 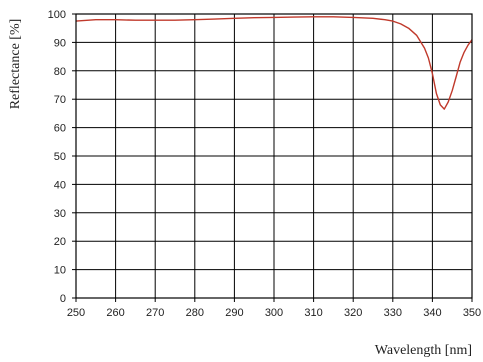 What do you see at coordinates (60, 100) in the screenshot?
I see `y-tick-label: 70` at bounding box center [60, 100].